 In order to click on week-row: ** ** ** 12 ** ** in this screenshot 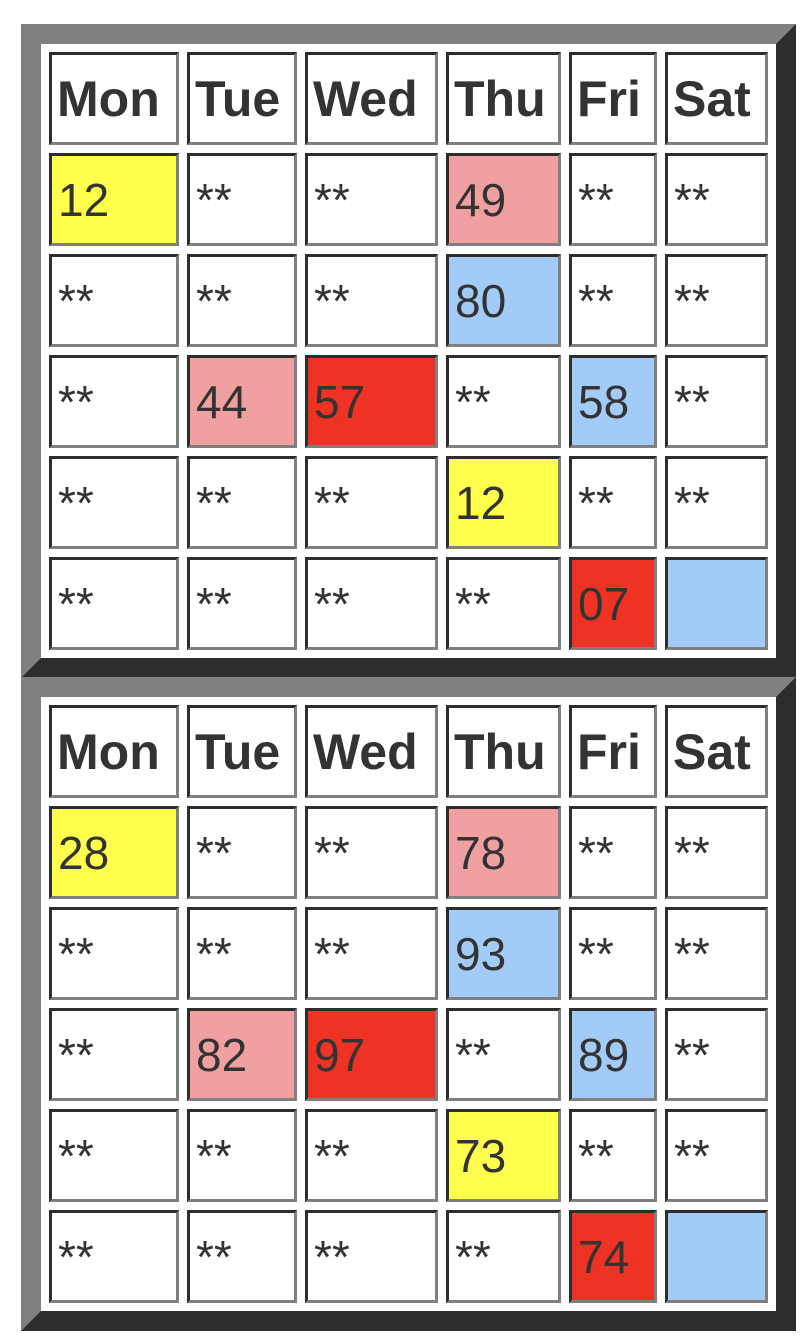, I will do `click(408, 502)`.